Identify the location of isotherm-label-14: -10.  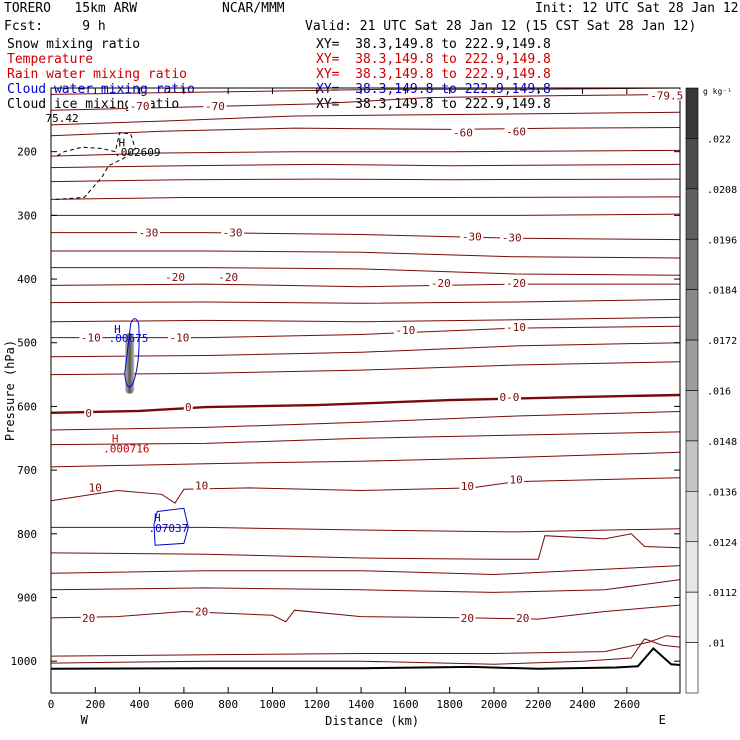
(180, 338).